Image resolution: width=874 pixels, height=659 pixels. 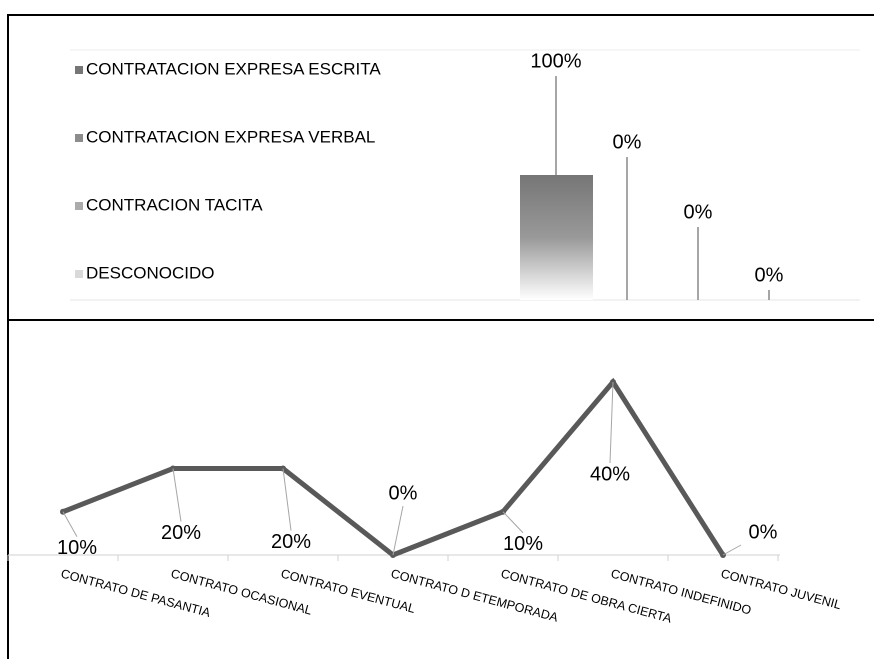 I want to click on legend-label: CONTRACION TACITA, so click(x=174, y=204).